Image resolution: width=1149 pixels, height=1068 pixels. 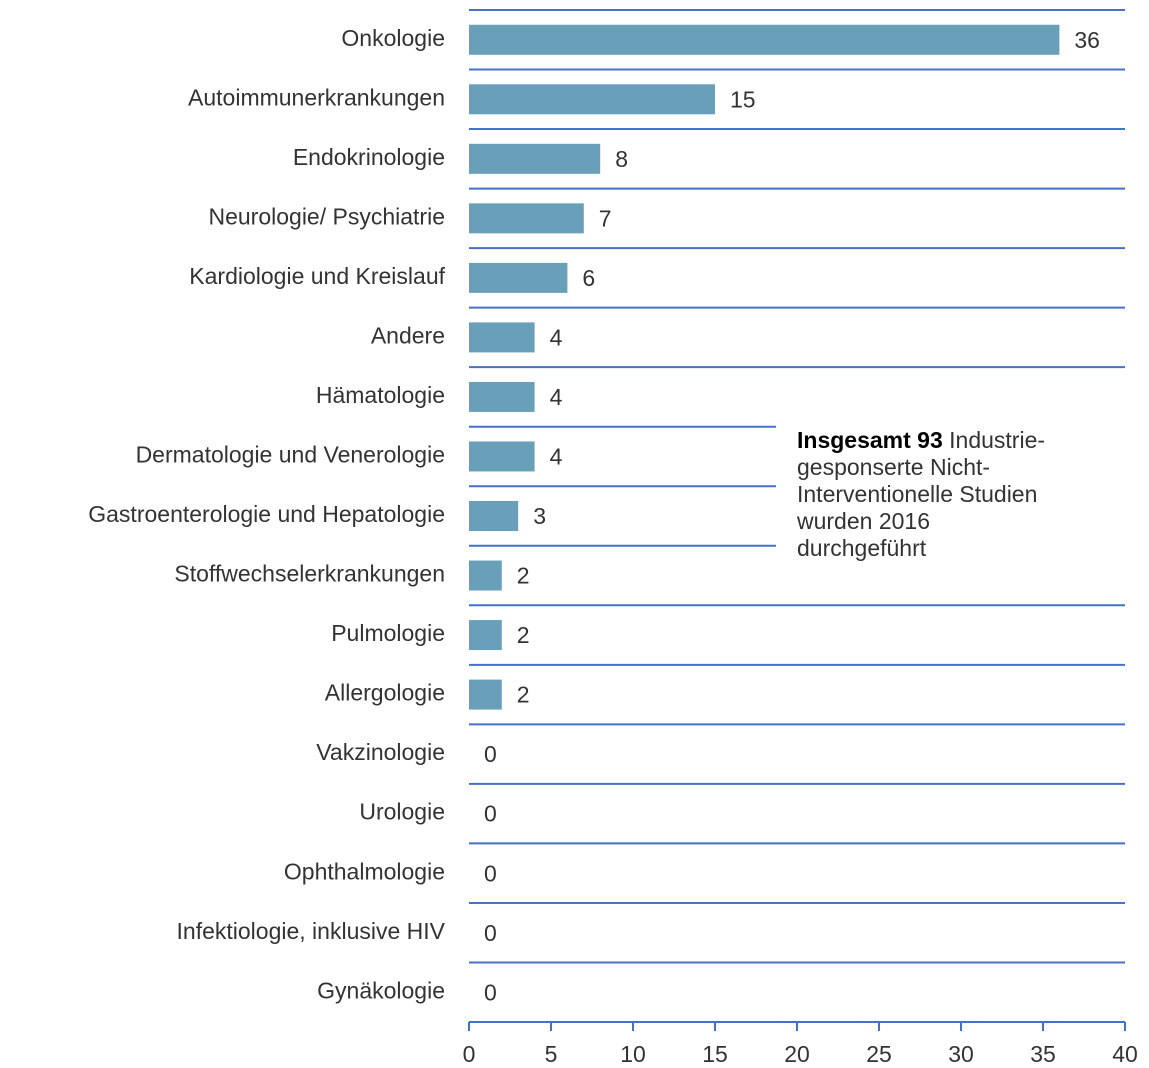 What do you see at coordinates (961, 1054) in the screenshot?
I see `x-tick-label: 30` at bounding box center [961, 1054].